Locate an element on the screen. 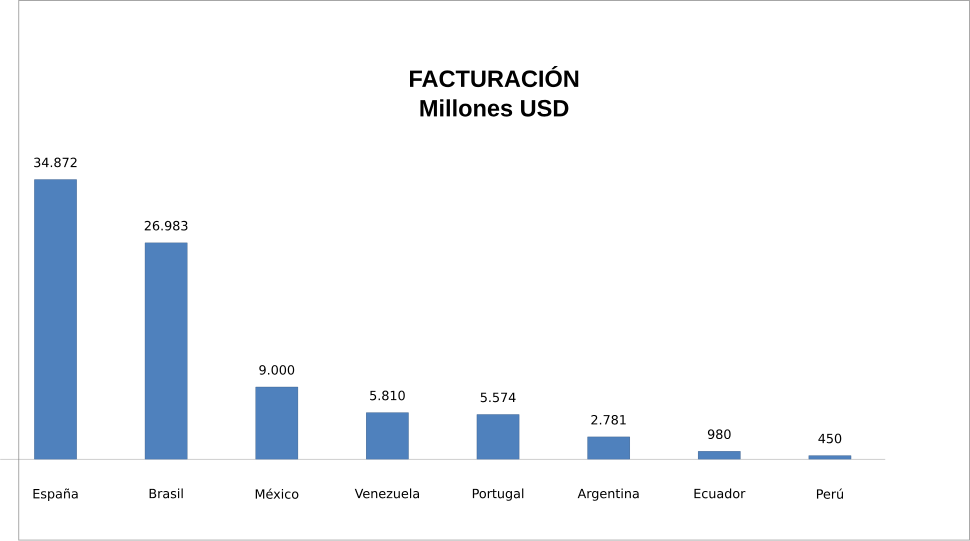 Image resolution: width=970 pixels, height=541 pixels. x-tick-label: Venezuela is located at coordinates (387, 493).